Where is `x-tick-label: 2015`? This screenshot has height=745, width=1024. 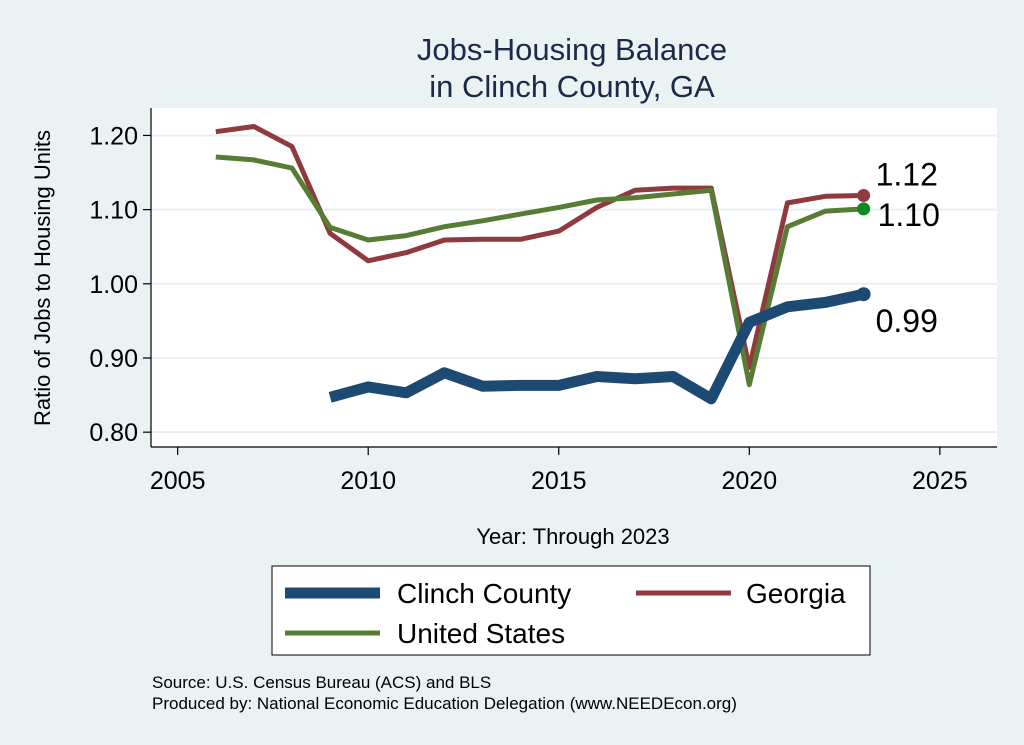 x-tick-label: 2015 is located at coordinates (559, 481).